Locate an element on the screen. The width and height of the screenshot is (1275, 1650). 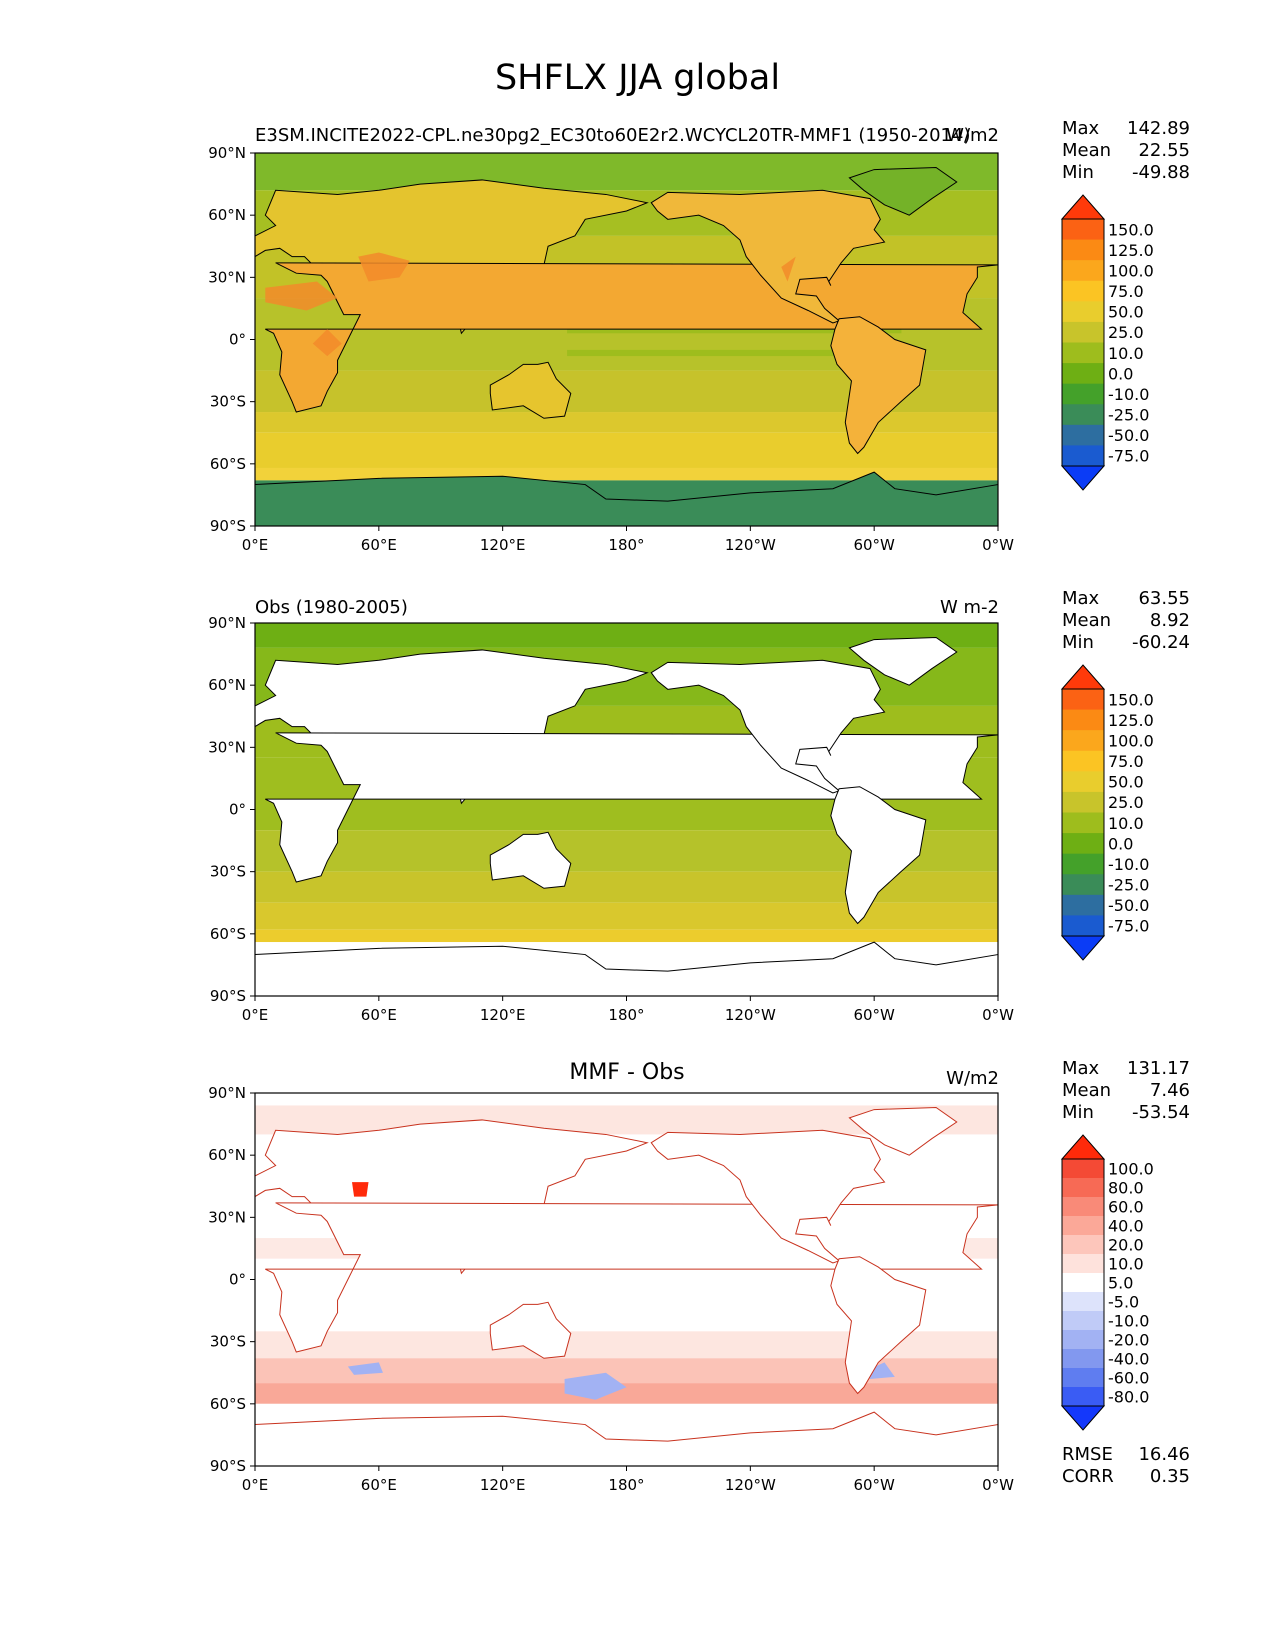
colorbar-label: -75.0 is located at coordinates (1128, 926).